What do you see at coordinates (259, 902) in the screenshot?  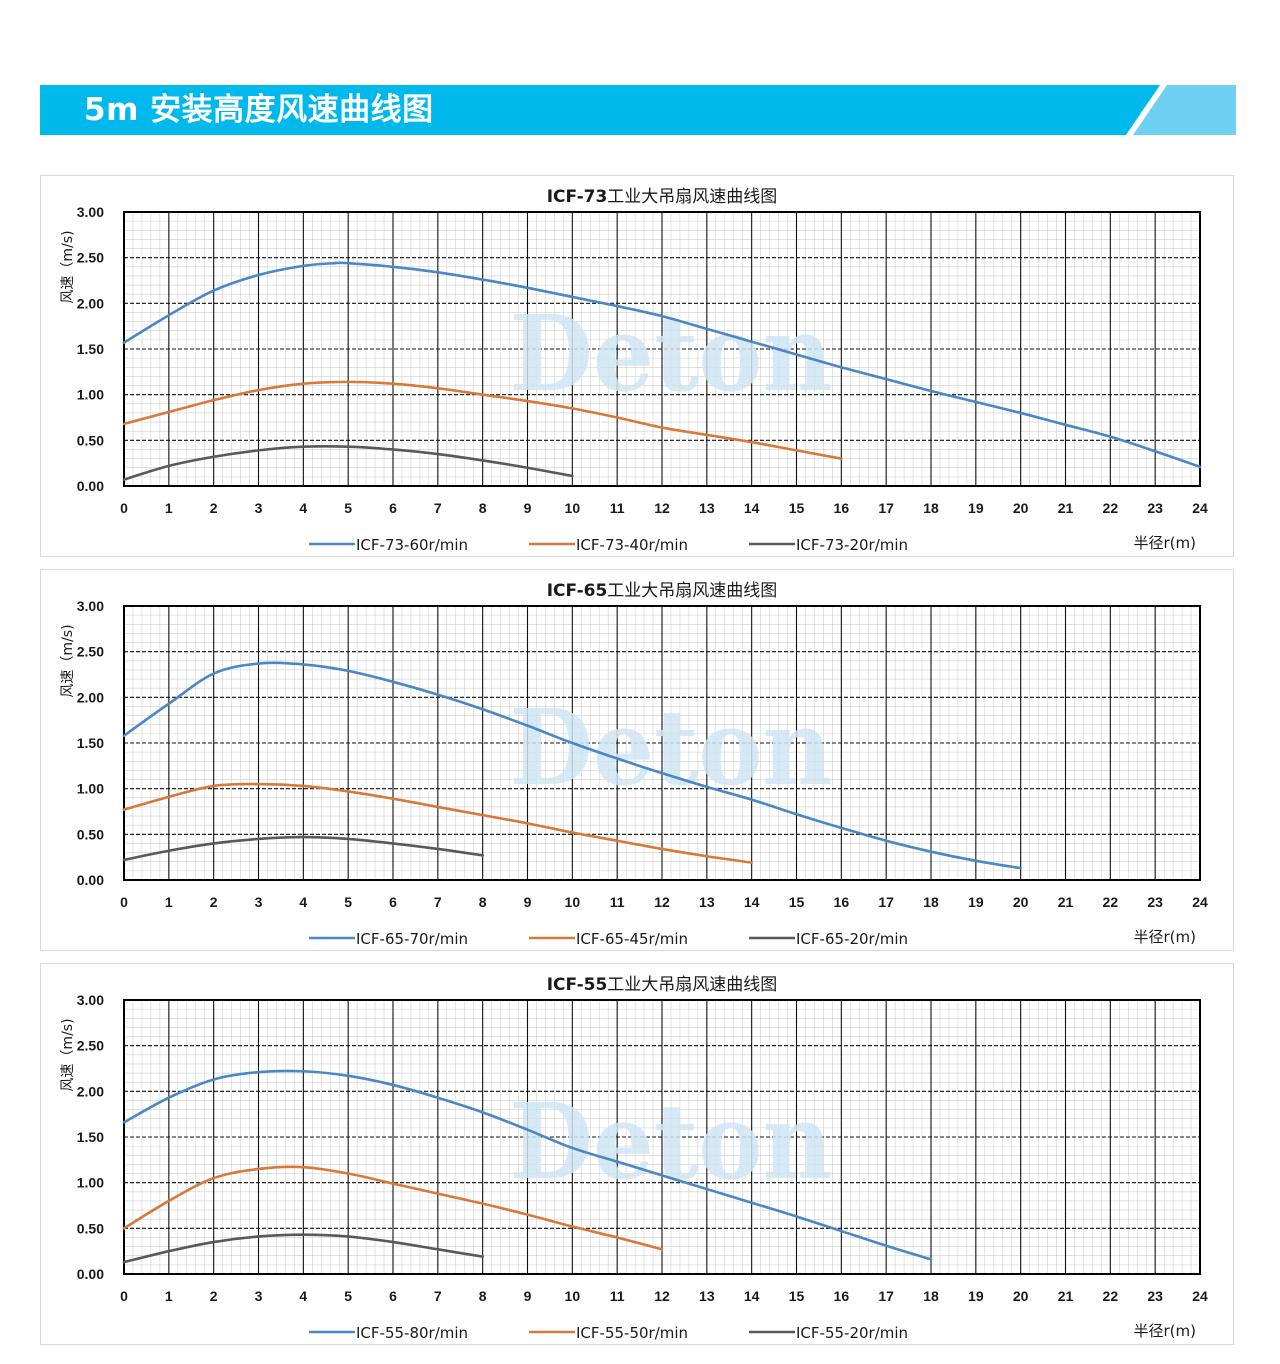 I see `x-tick-label: 3` at bounding box center [259, 902].